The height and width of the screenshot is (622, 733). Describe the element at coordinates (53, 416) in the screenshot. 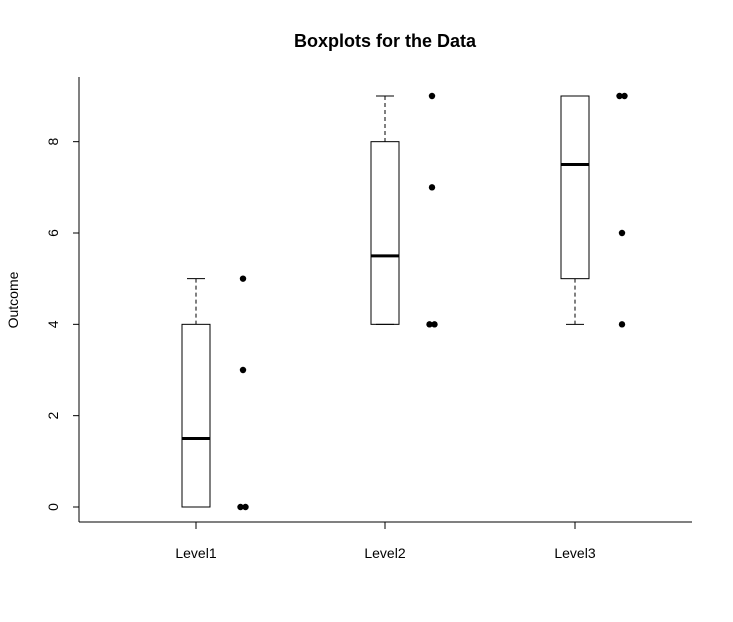

I see `y-tick-label: 2` at that location.